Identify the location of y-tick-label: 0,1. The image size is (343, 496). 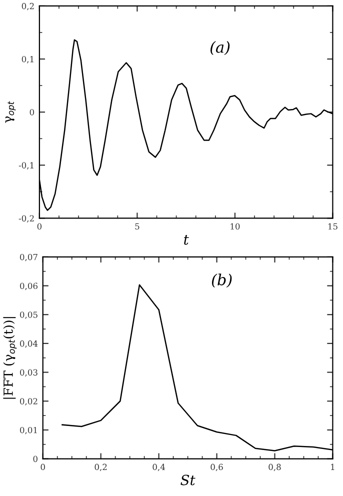
(28, 60).